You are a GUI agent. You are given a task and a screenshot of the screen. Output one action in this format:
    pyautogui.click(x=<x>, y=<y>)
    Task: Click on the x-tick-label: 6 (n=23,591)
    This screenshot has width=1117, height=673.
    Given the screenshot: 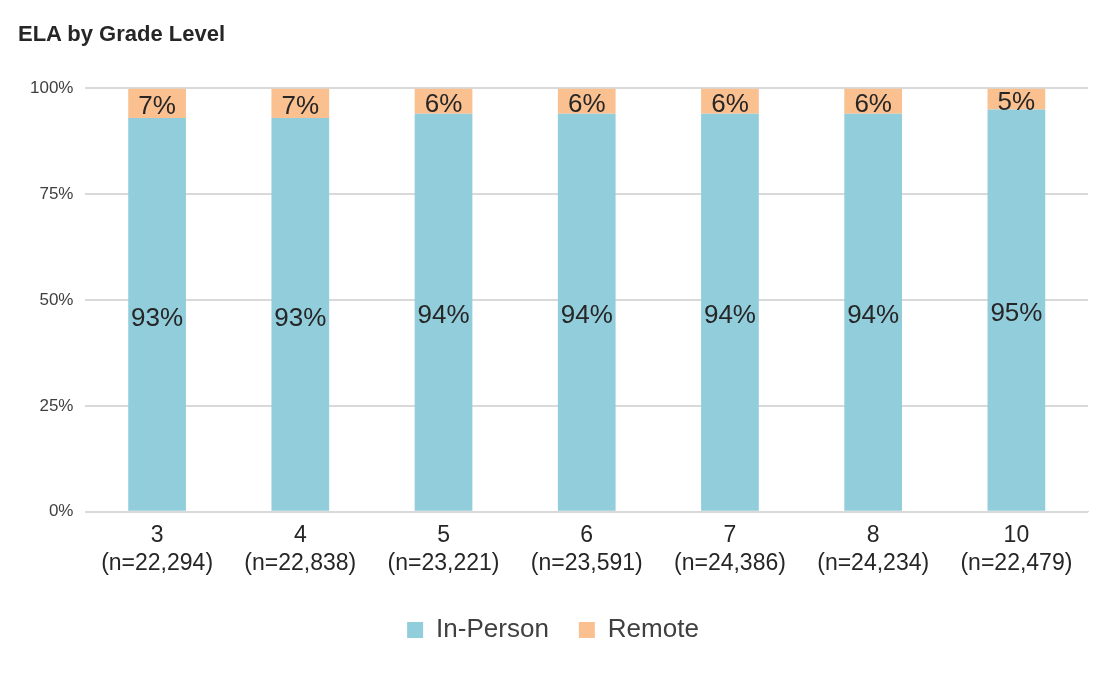 What is the action you would take?
    pyautogui.click(x=586, y=547)
    